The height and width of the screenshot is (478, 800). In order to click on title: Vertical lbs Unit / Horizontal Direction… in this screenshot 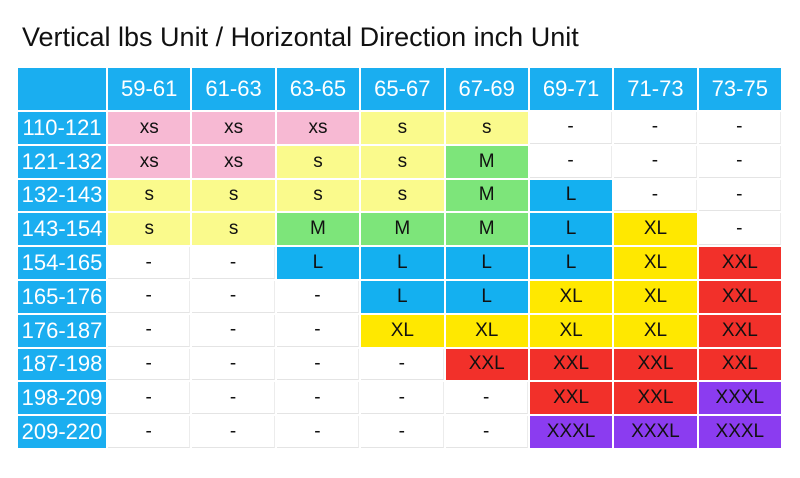, I will do `click(300, 37)`.